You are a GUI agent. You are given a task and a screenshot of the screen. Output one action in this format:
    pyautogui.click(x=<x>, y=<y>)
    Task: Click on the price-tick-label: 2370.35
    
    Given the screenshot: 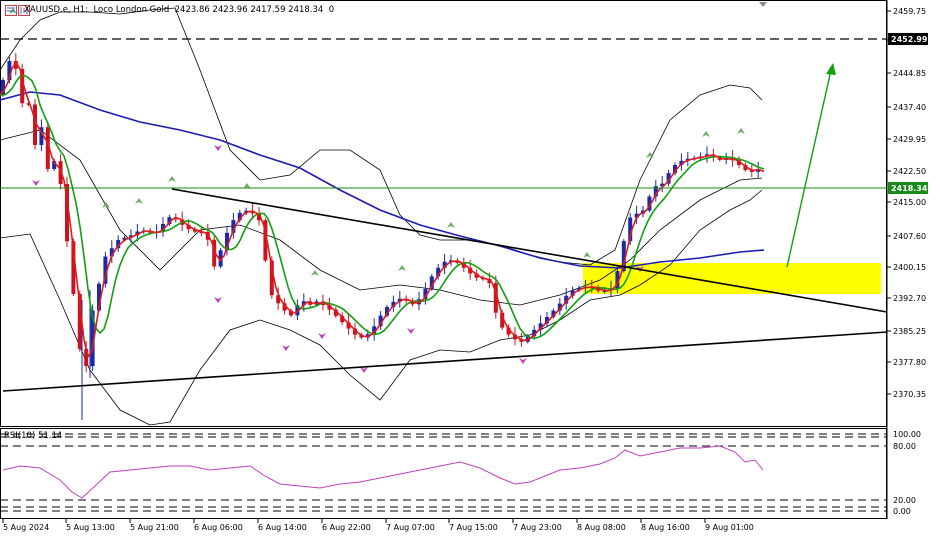 What is the action you would take?
    pyautogui.click(x=909, y=394)
    